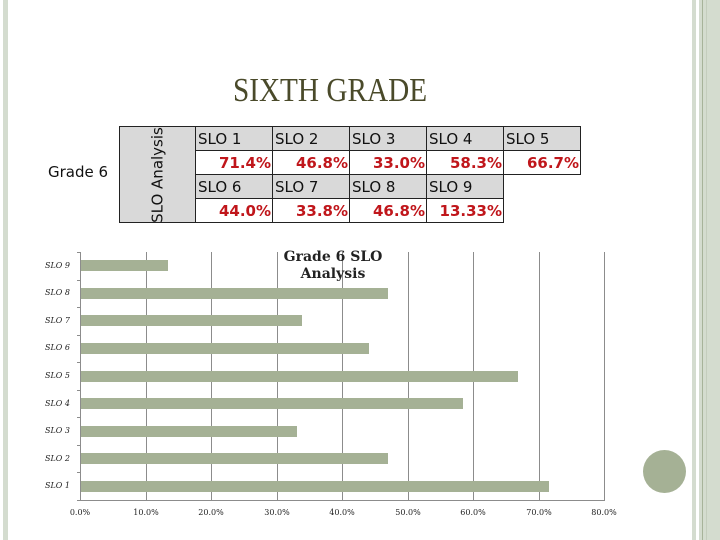 The height and width of the screenshot is (540, 720). What do you see at coordinates (277, 512) in the screenshot?
I see `x-tick-label: 30.0%` at bounding box center [277, 512].